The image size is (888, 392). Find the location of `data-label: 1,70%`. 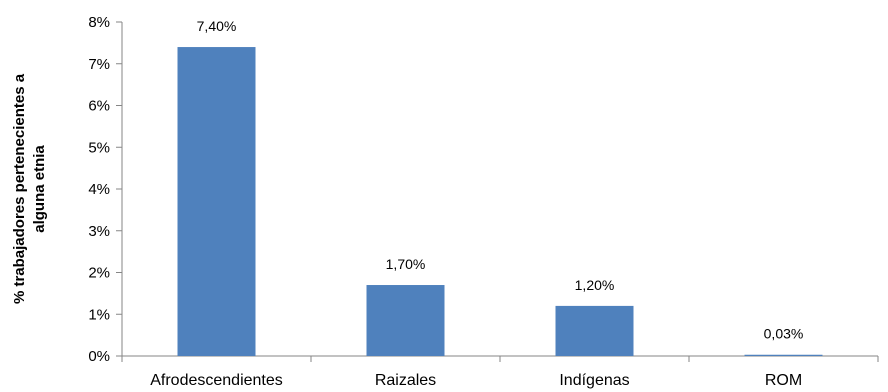

data-label: 1,70% is located at coordinates (406, 264).